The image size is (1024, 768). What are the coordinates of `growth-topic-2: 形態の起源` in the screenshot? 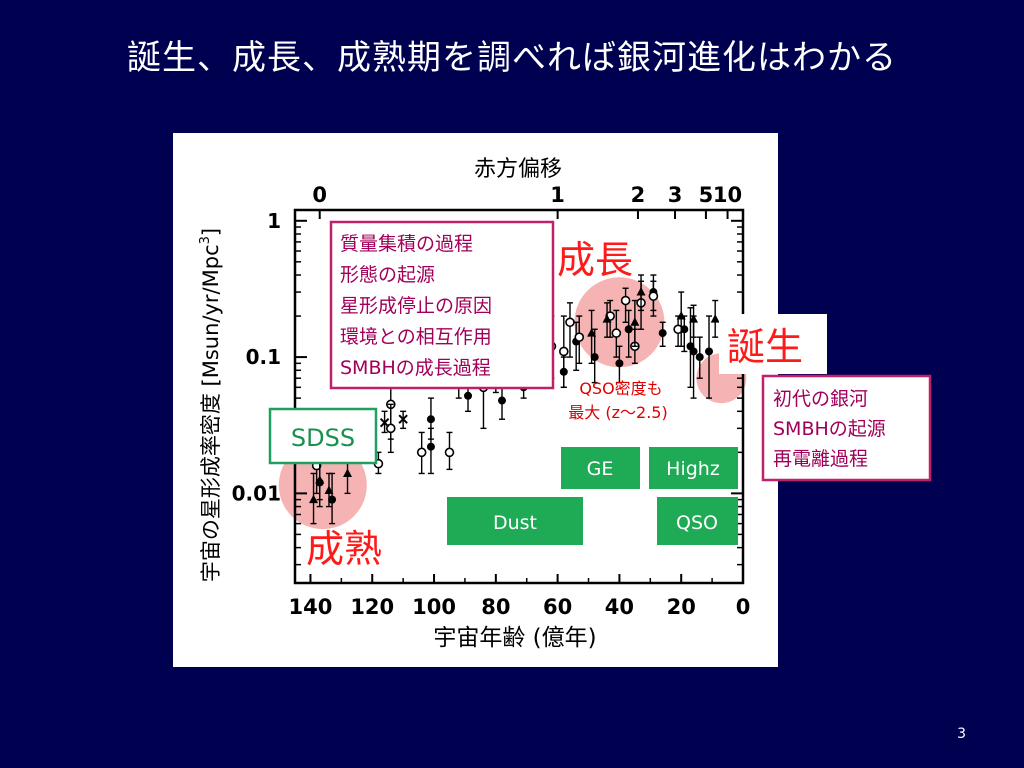 It's located at (387, 275).